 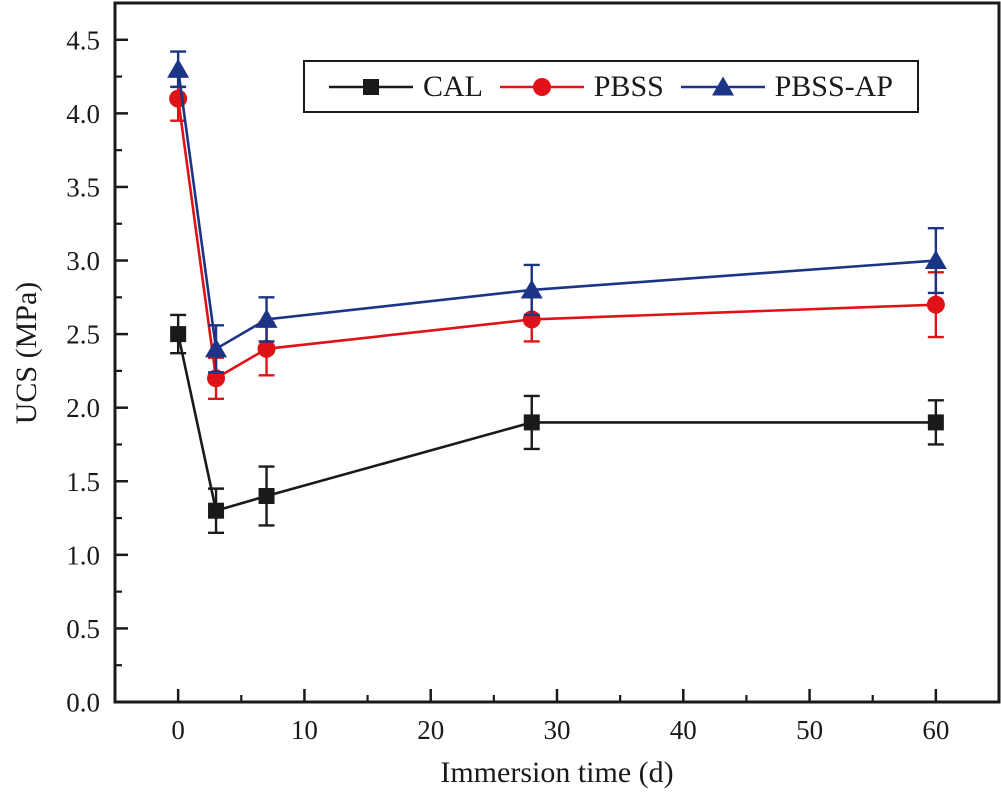 What do you see at coordinates (557, 772) in the screenshot?
I see `x-axis-title: Immersion time (d)` at bounding box center [557, 772].